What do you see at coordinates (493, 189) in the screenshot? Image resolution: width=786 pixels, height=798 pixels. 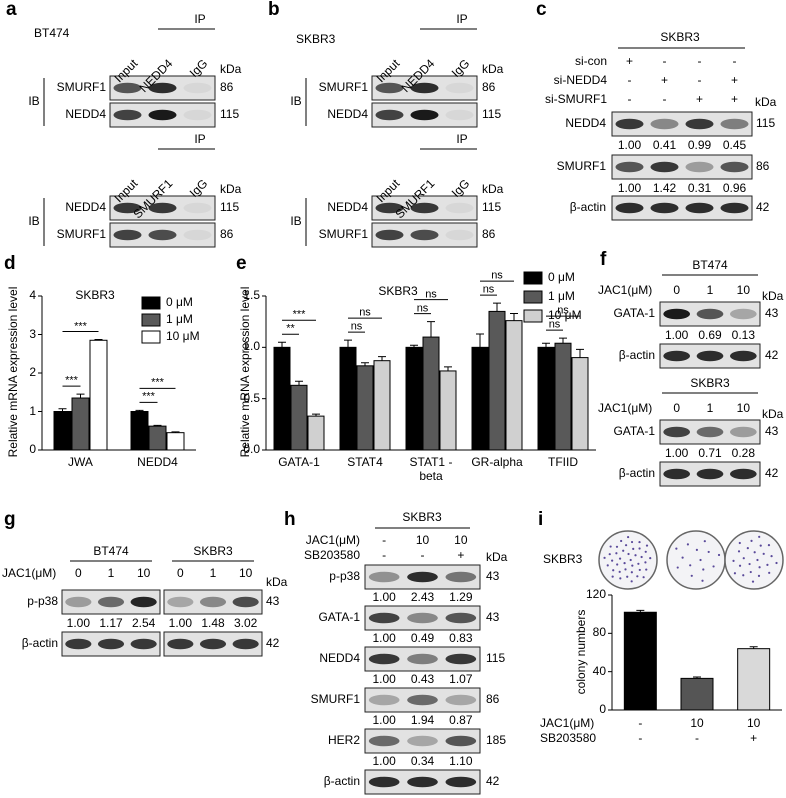 I see `kda-title: kDa` at bounding box center [493, 189].